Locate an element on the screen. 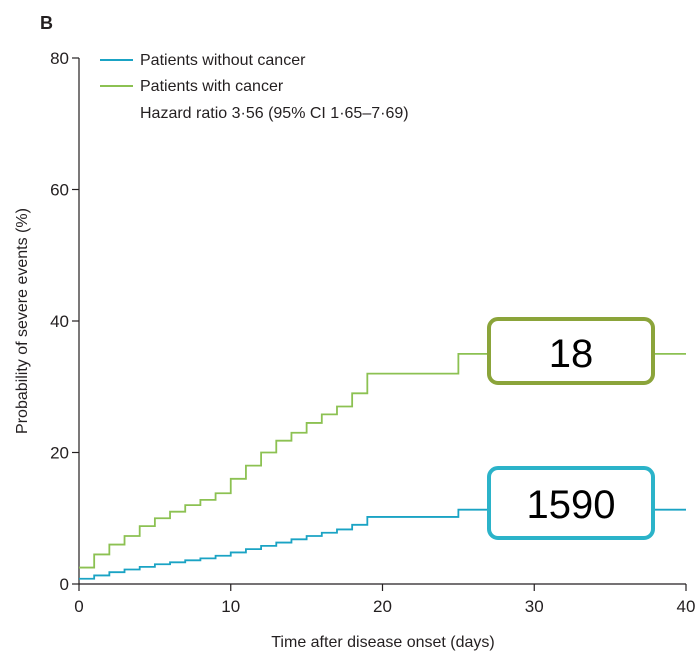 Image resolution: width=698 pixels, height=654 pixels. y-ticks: 0 20 40 60 80 is located at coordinates (64, 321).